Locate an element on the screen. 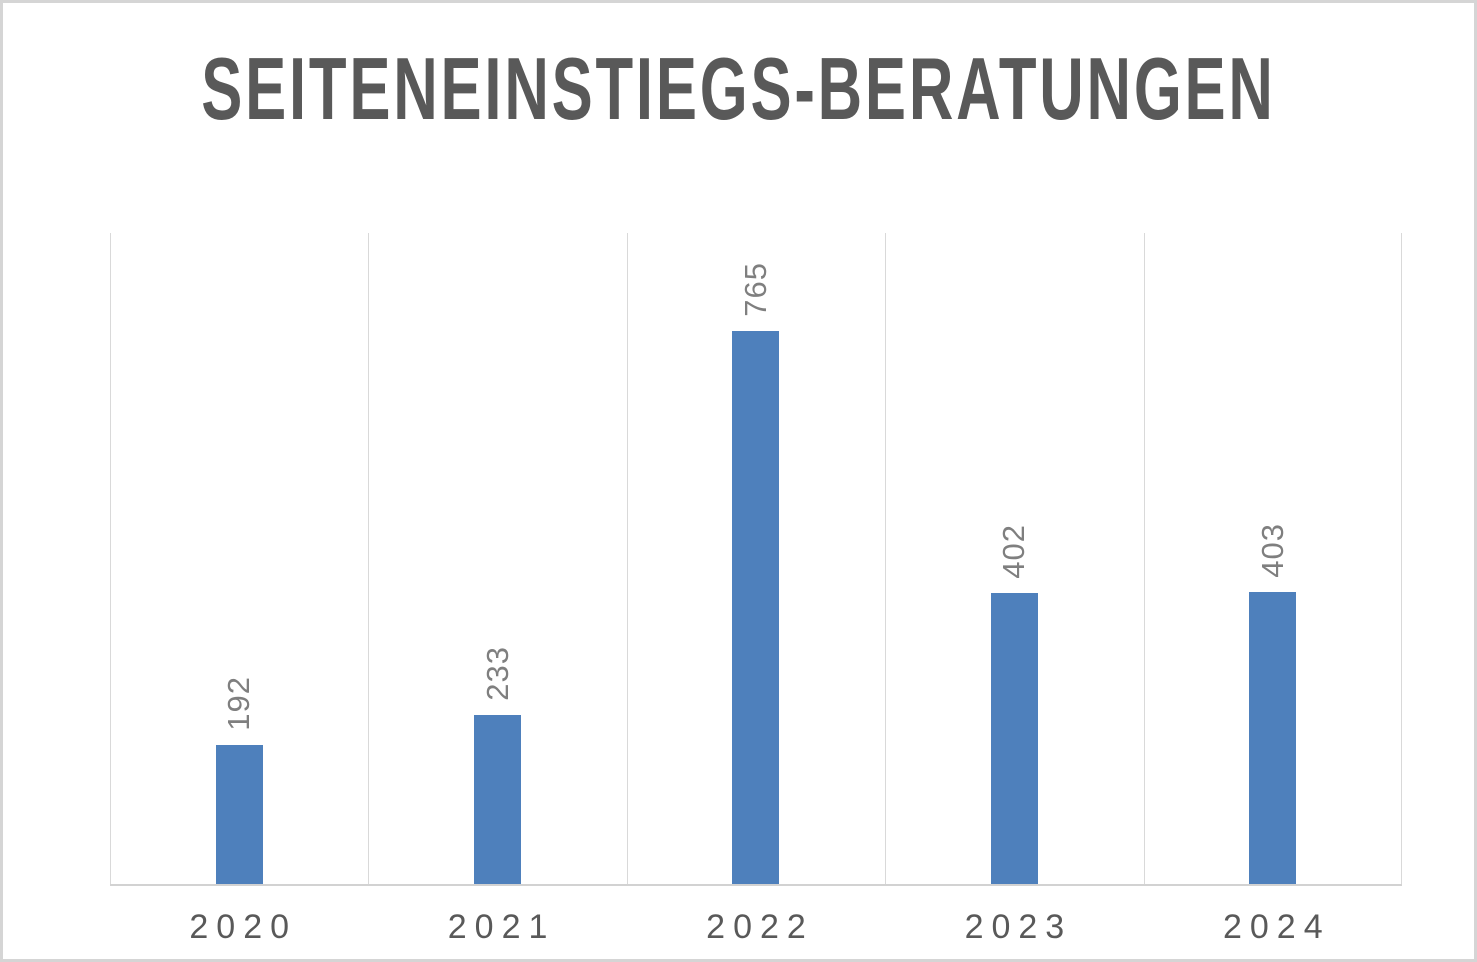 The height and width of the screenshot is (962, 1477). category-column-2023: 402 is located at coordinates (1014, 558).